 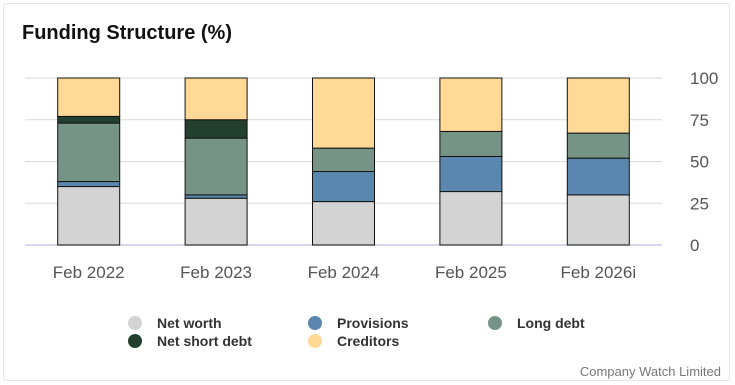 What do you see at coordinates (699, 162) in the screenshot?
I see `y-tick-label: 50` at bounding box center [699, 162].